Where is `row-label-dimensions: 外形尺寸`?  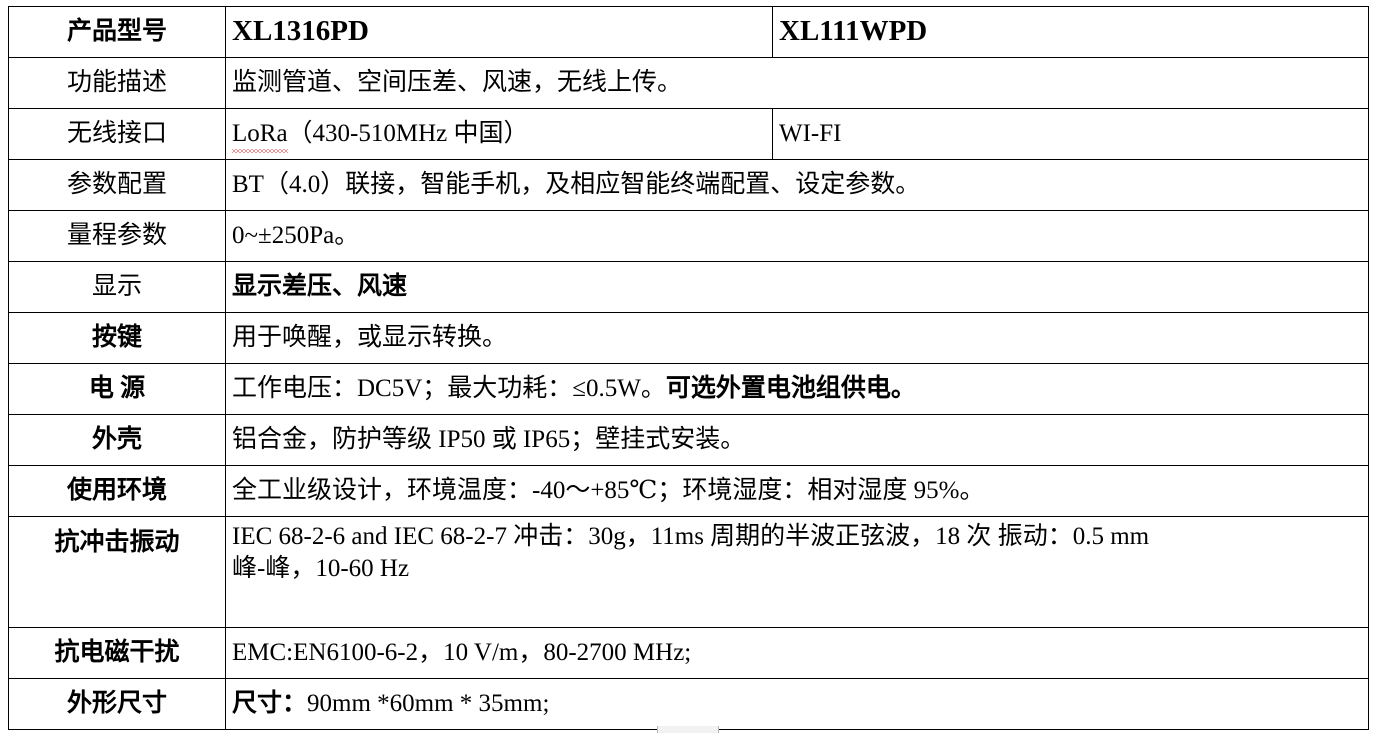 row-label-dimensions: 外形尺寸 is located at coordinates (117, 704).